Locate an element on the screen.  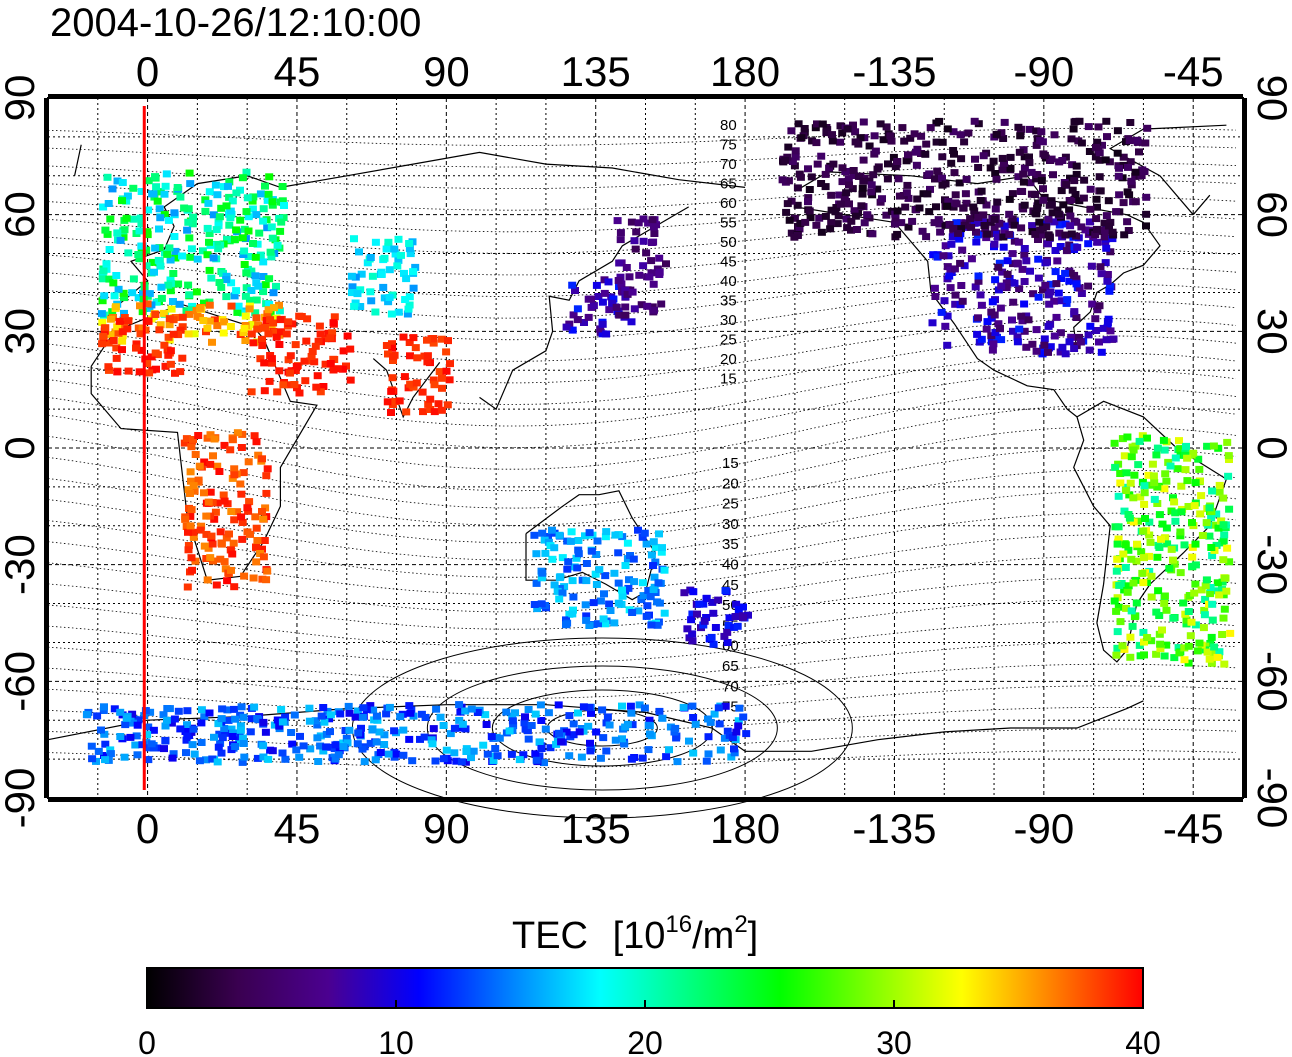
lon-tick-bottom: -90 is located at coordinates (1043, 828).